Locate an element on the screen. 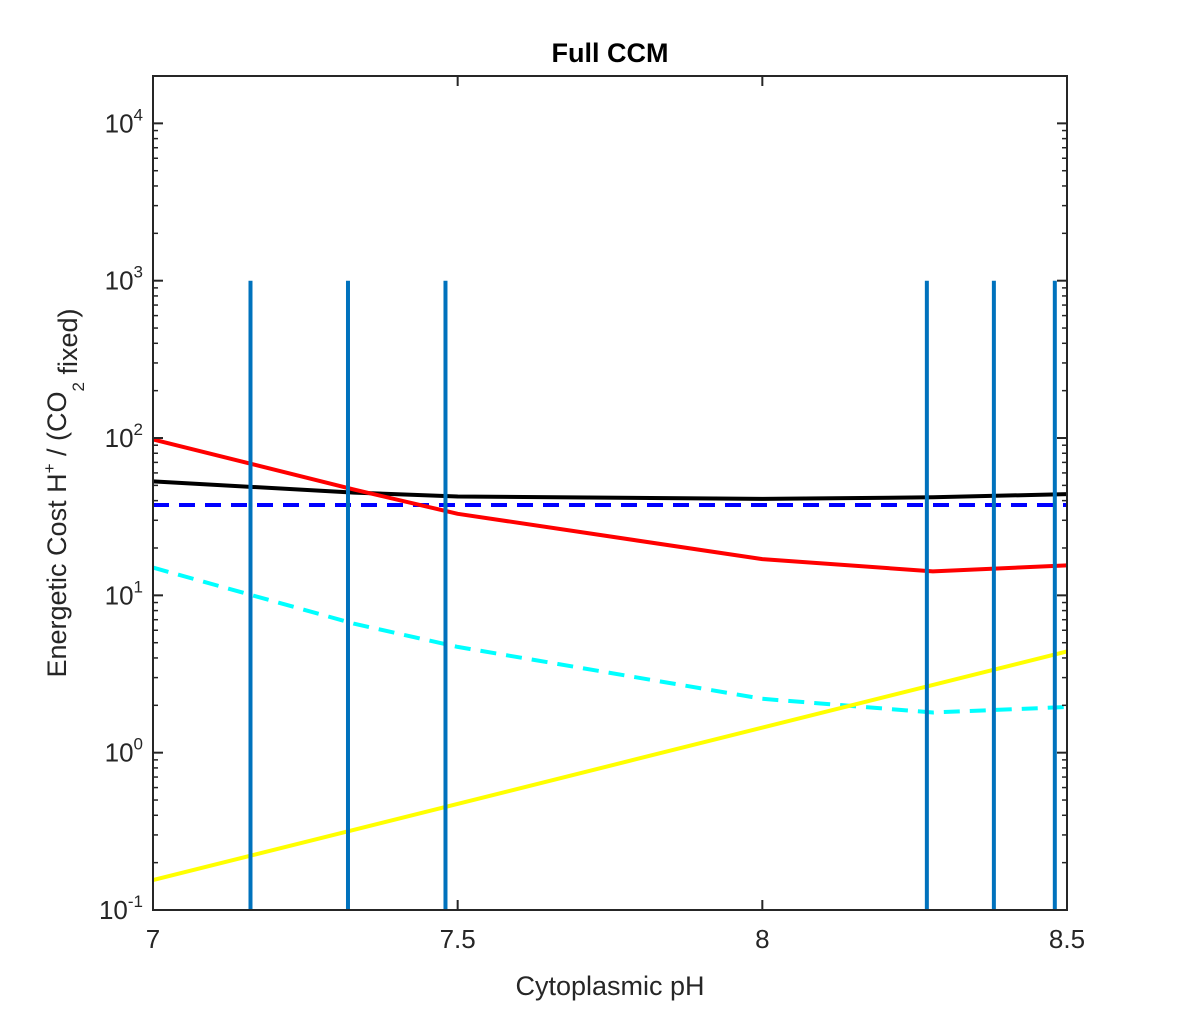  y-axis-label: Energetic Cost H+ / (CO2 fixed) is located at coordinates (64, 492).